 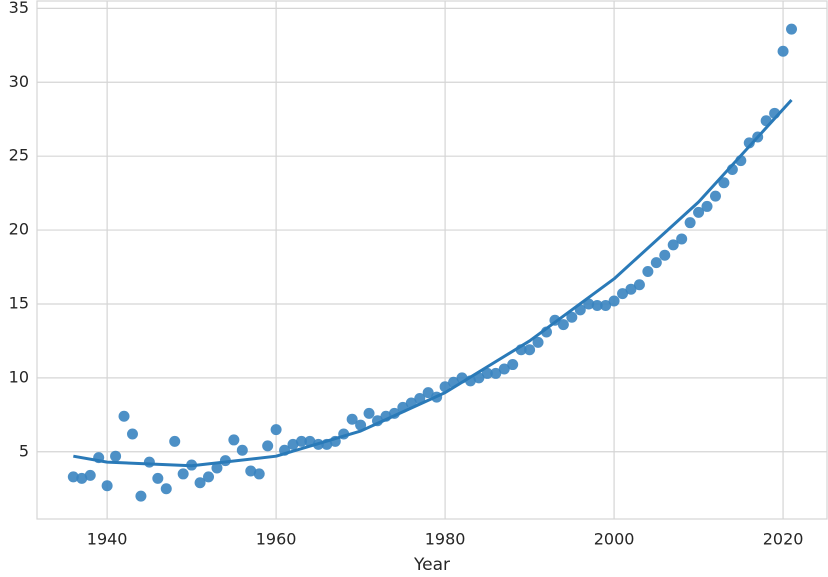 What do you see at coordinates (107, 539) in the screenshot?
I see `x-tick-label: 1940` at bounding box center [107, 539].